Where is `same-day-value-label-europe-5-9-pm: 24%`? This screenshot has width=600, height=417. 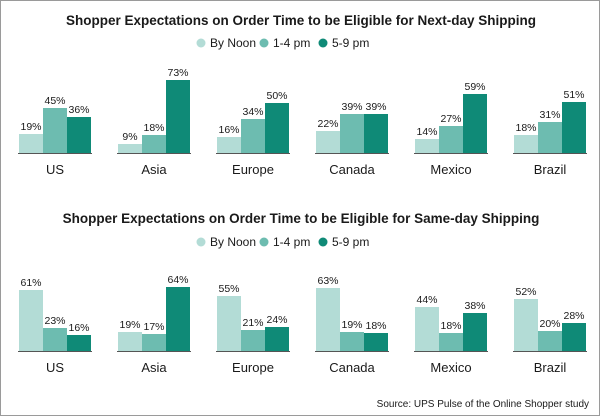 same-day-value-label-europe-5-9-pm: 24% is located at coordinates (276, 320).